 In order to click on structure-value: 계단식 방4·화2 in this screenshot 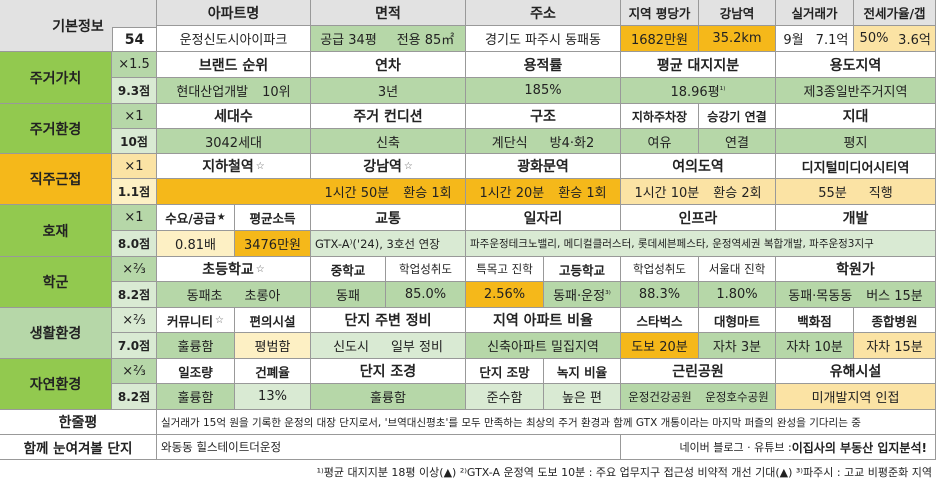, I will do `click(543, 141)`.